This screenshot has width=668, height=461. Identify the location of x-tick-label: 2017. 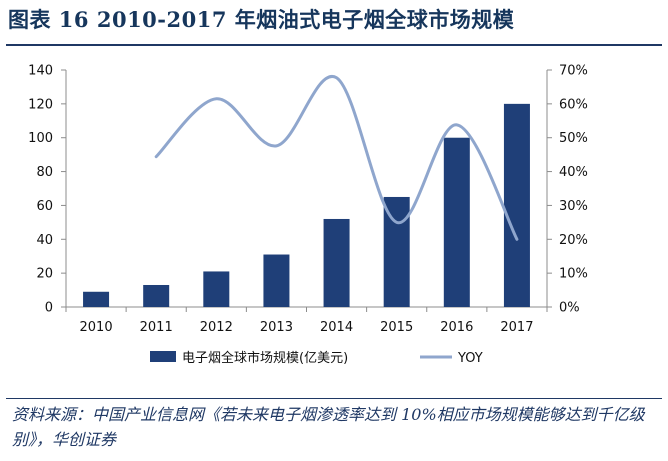
(516, 327).